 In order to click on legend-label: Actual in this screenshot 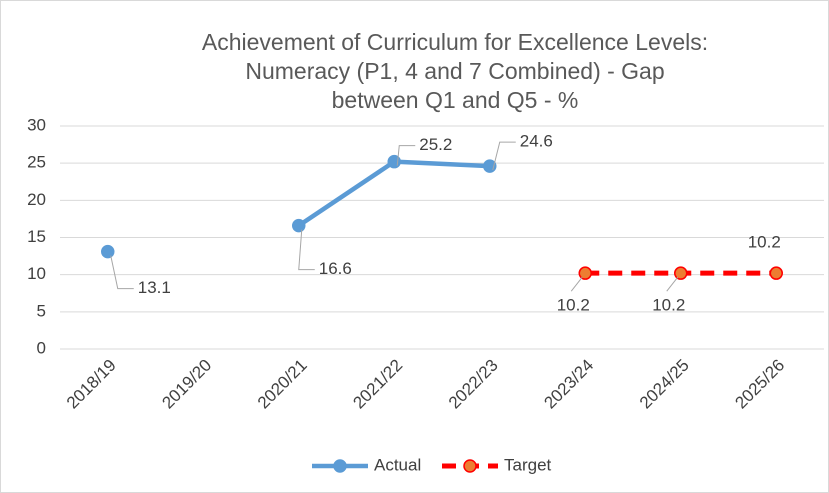, I will do `click(397, 464)`.